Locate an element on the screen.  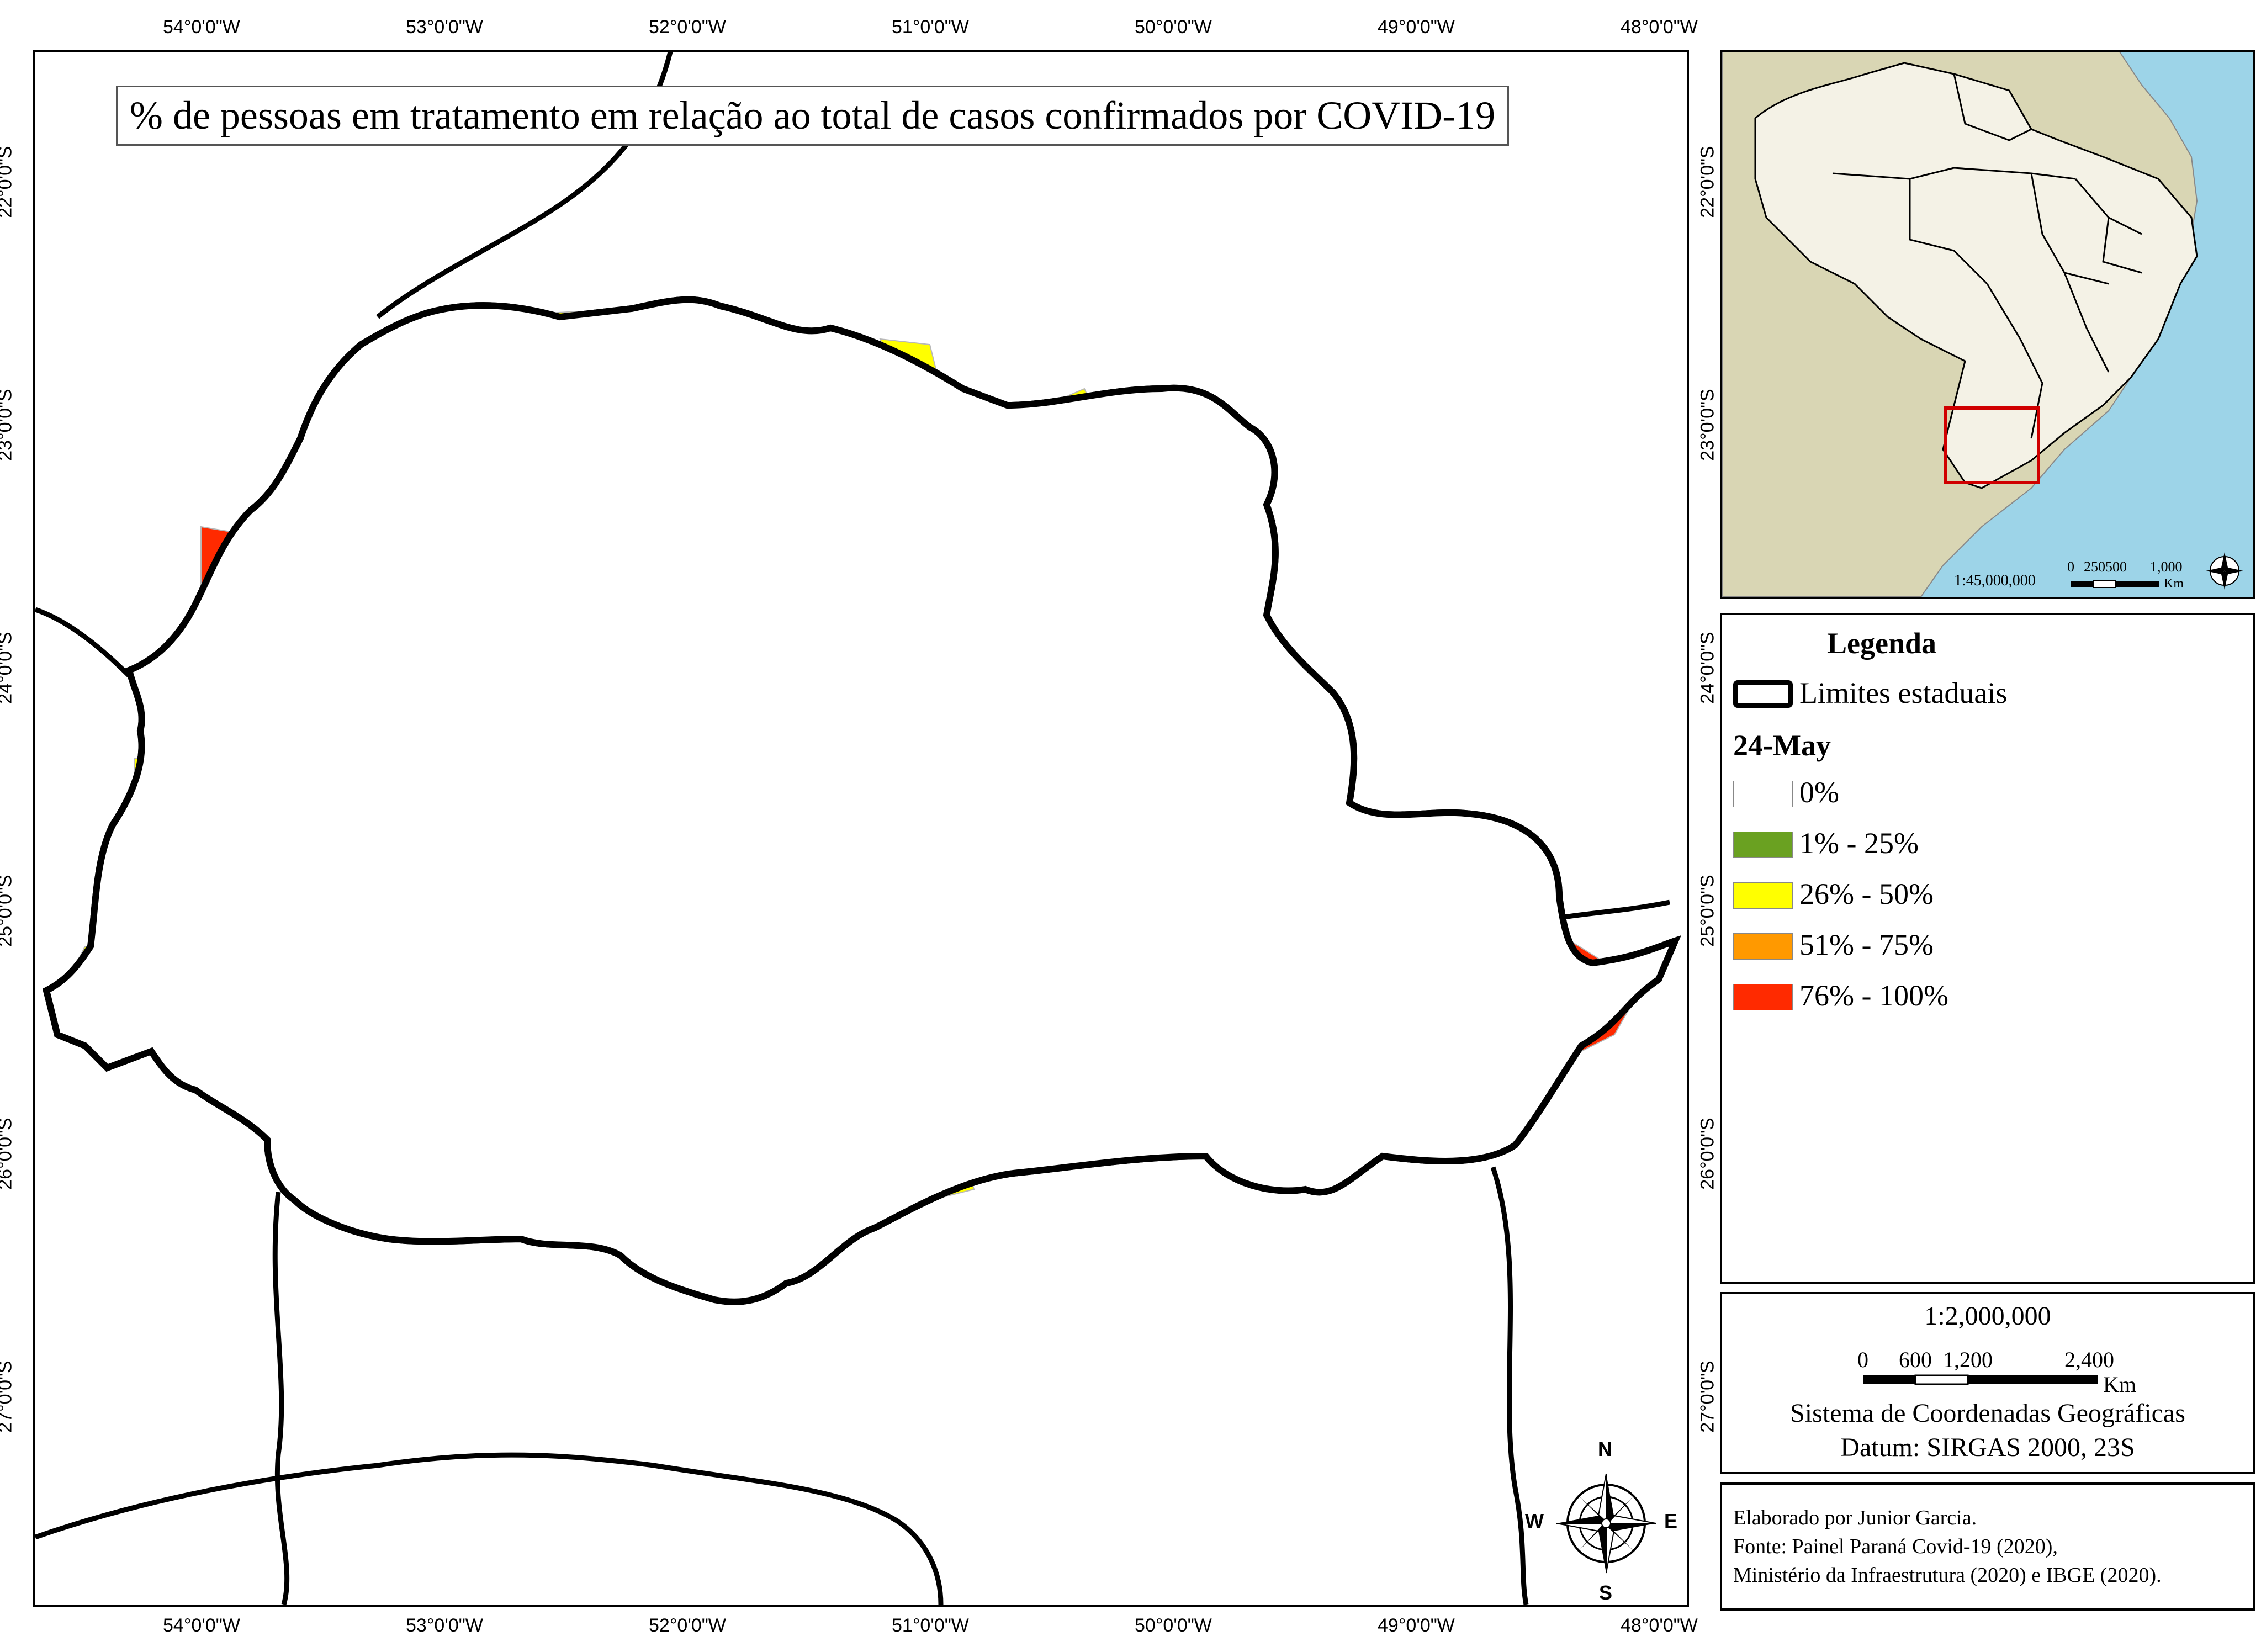
compass-n-label: N is located at coordinates (1605, 1449).